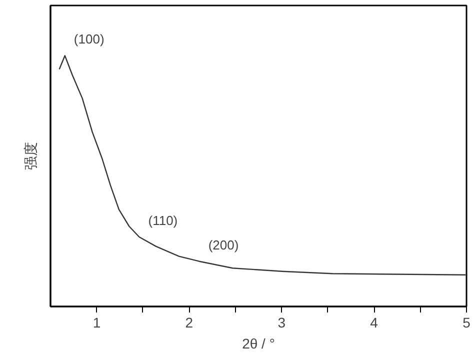 The height and width of the screenshot is (364, 474). What do you see at coordinates (163, 220) in the screenshot?
I see `annotation: (110)` at bounding box center [163, 220].